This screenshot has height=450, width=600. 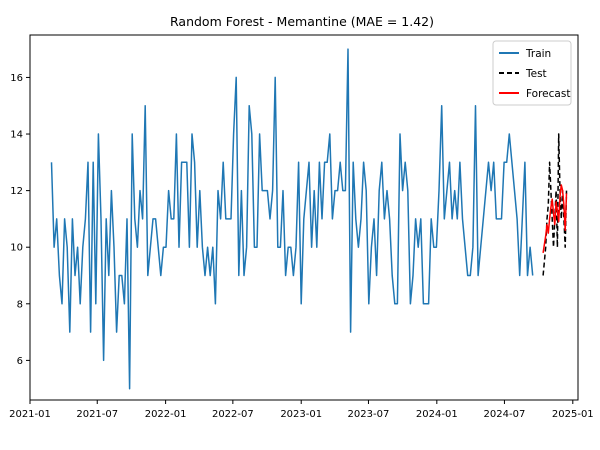 I want to click on x-tick-label: 2021-01, so click(x=30, y=414).